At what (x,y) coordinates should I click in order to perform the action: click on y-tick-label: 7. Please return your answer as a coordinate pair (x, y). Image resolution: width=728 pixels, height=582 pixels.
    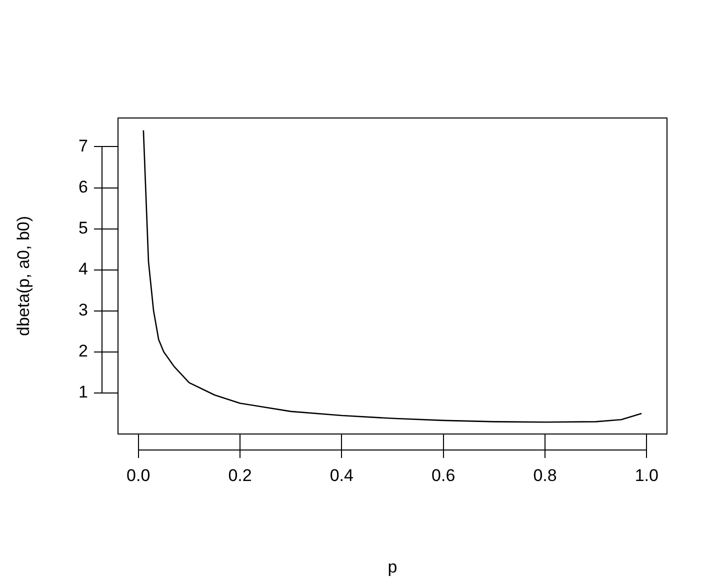
    Looking at the image, I should click on (83, 146).